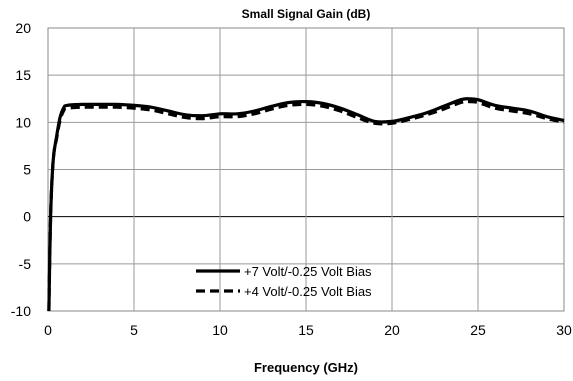  Describe the element at coordinates (392, 330) in the screenshot. I see `x-tick-label: 20` at that location.